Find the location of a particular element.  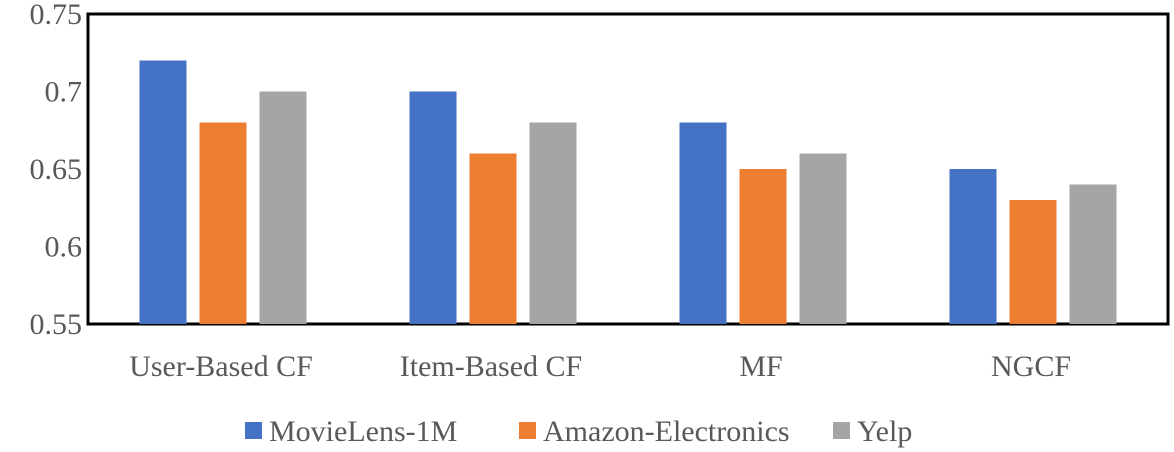

legend-label: MovieLens-1M is located at coordinates (363, 431).